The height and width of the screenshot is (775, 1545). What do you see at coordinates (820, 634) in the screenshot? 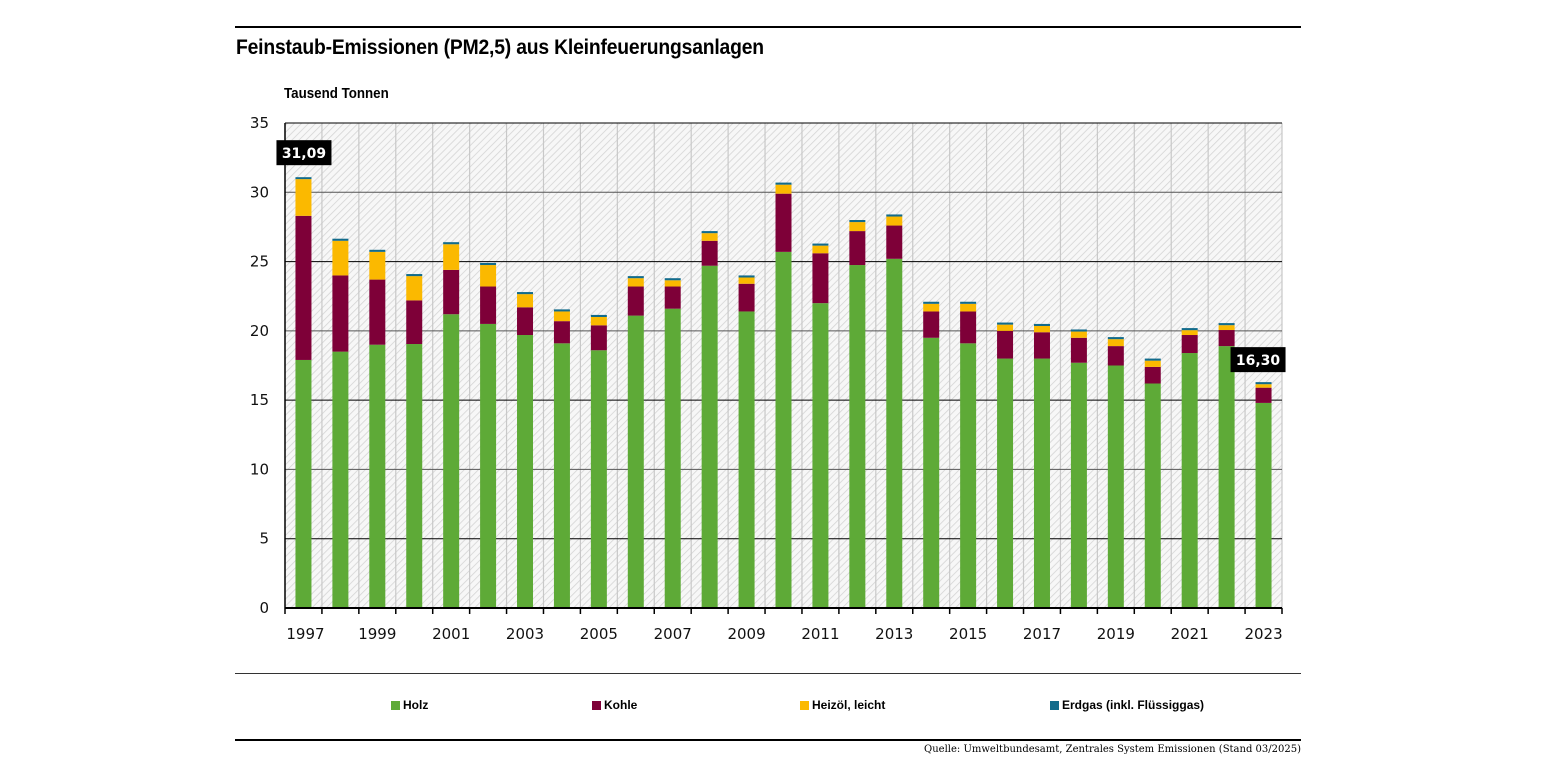
I see `x-tick-label: 2011` at bounding box center [820, 634].